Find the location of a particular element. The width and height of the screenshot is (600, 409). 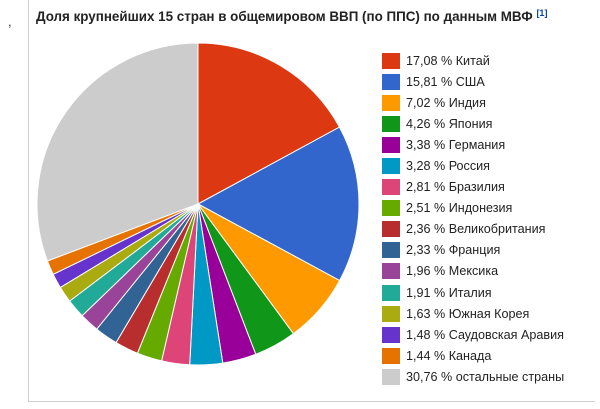

legend-item: 1,91 % Италия is located at coordinates (473, 292).